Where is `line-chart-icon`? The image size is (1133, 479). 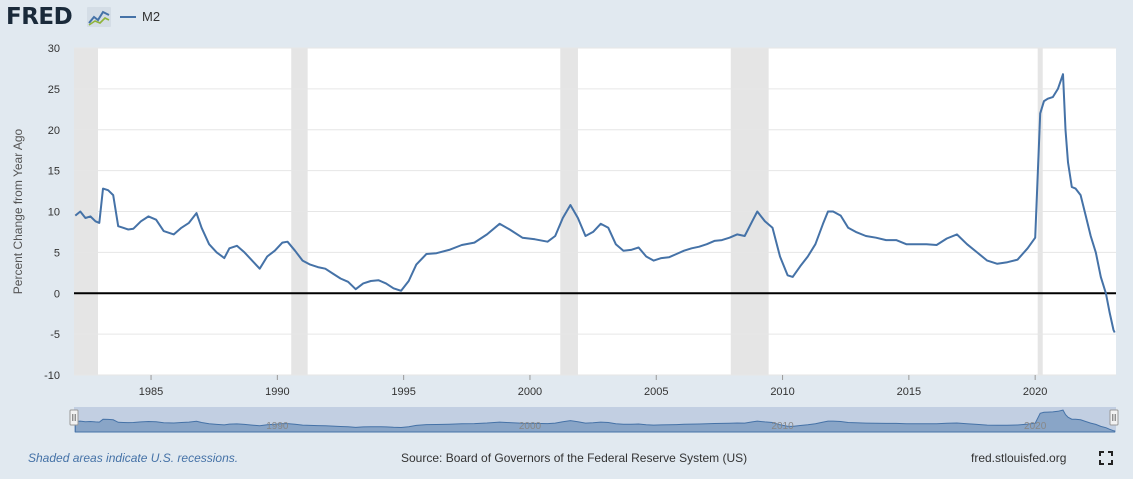 line-chart-icon is located at coordinates (99, 17).